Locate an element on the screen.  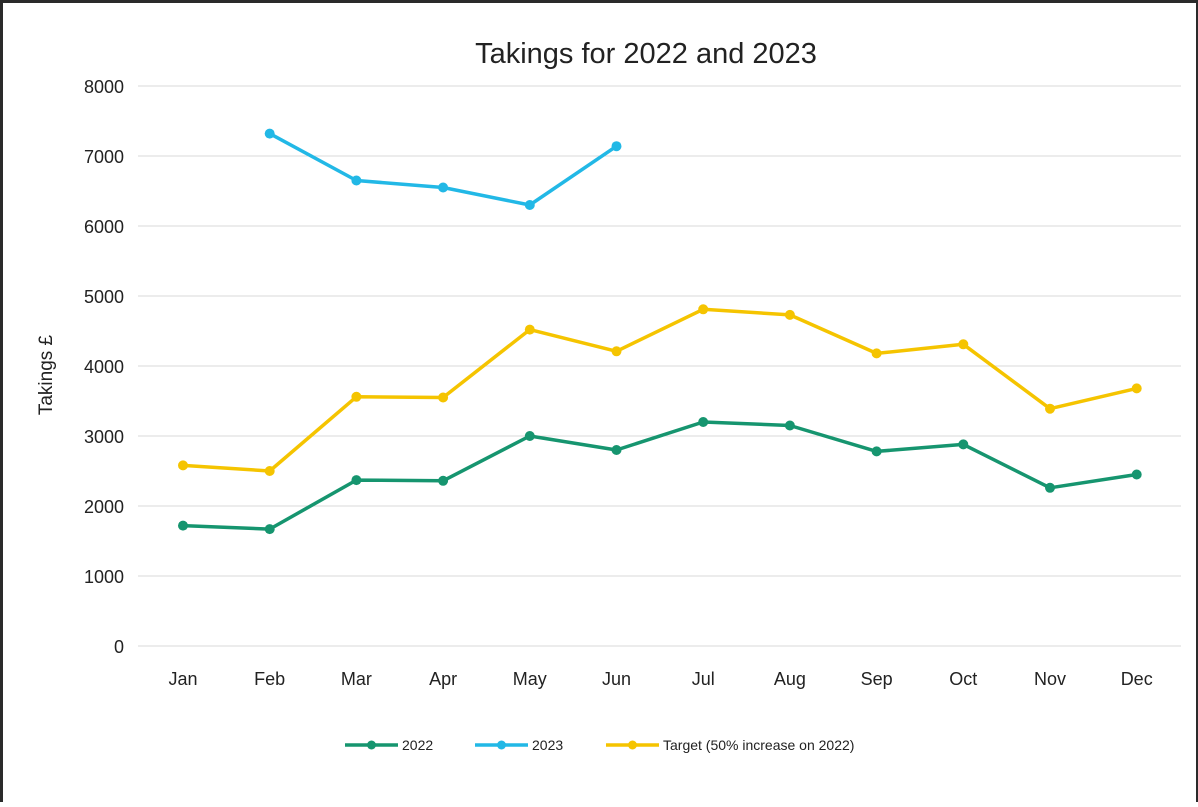
x-tick-label: Dec is located at coordinates (1137, 679).